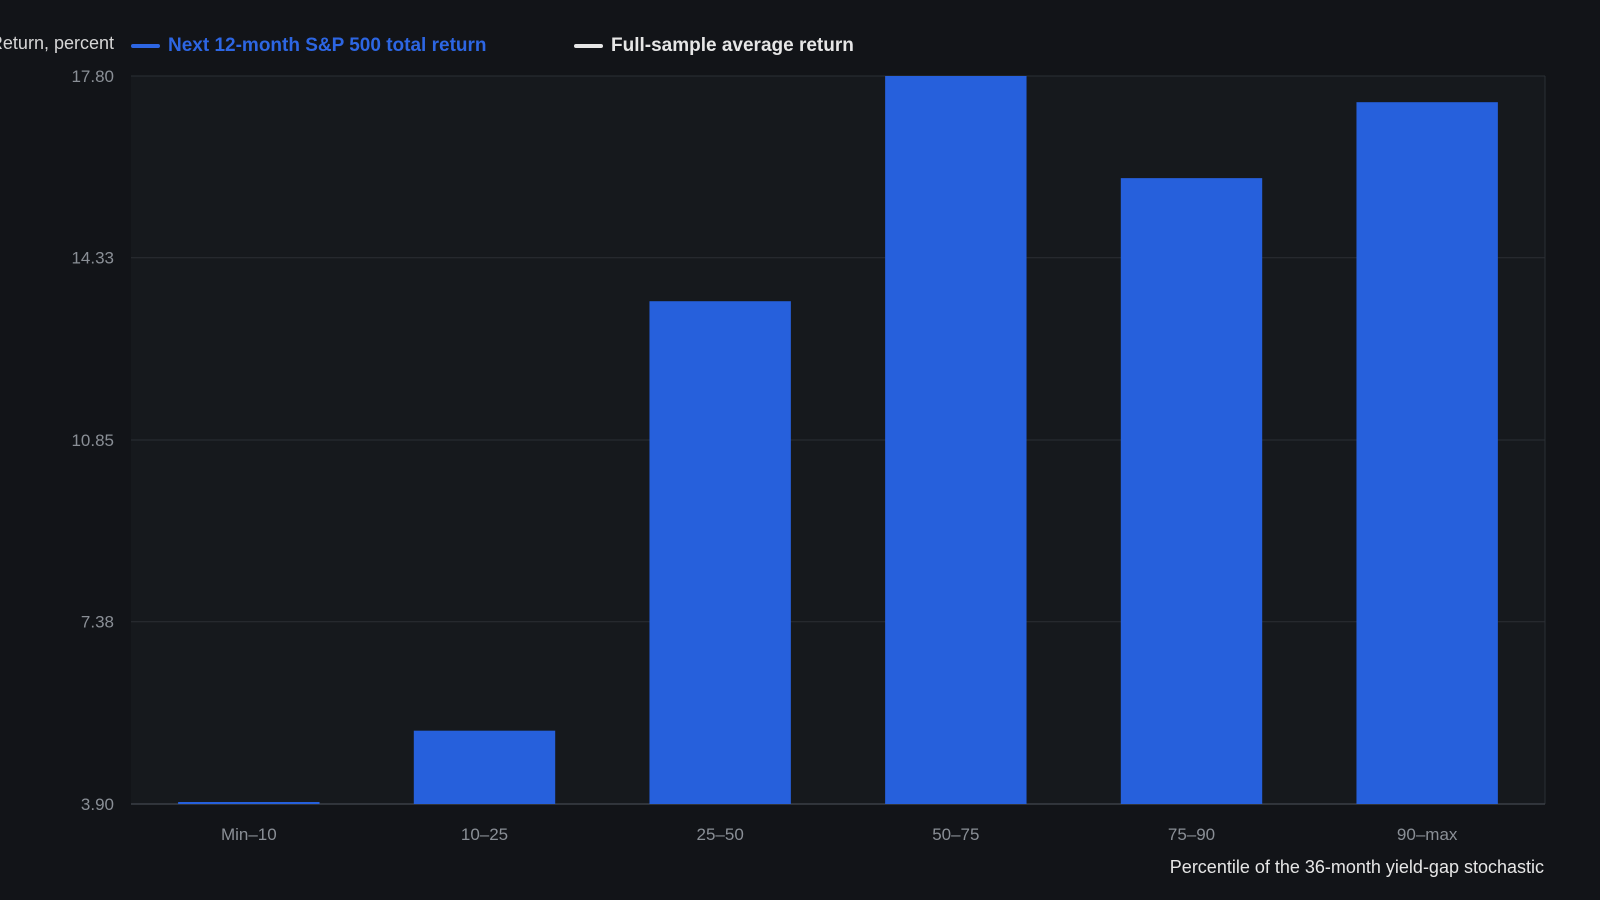 The image size is (1600, 900). Describe the element at coordinates (588, 46) in the screenshot. I see `legend-swatch-average` at that location.